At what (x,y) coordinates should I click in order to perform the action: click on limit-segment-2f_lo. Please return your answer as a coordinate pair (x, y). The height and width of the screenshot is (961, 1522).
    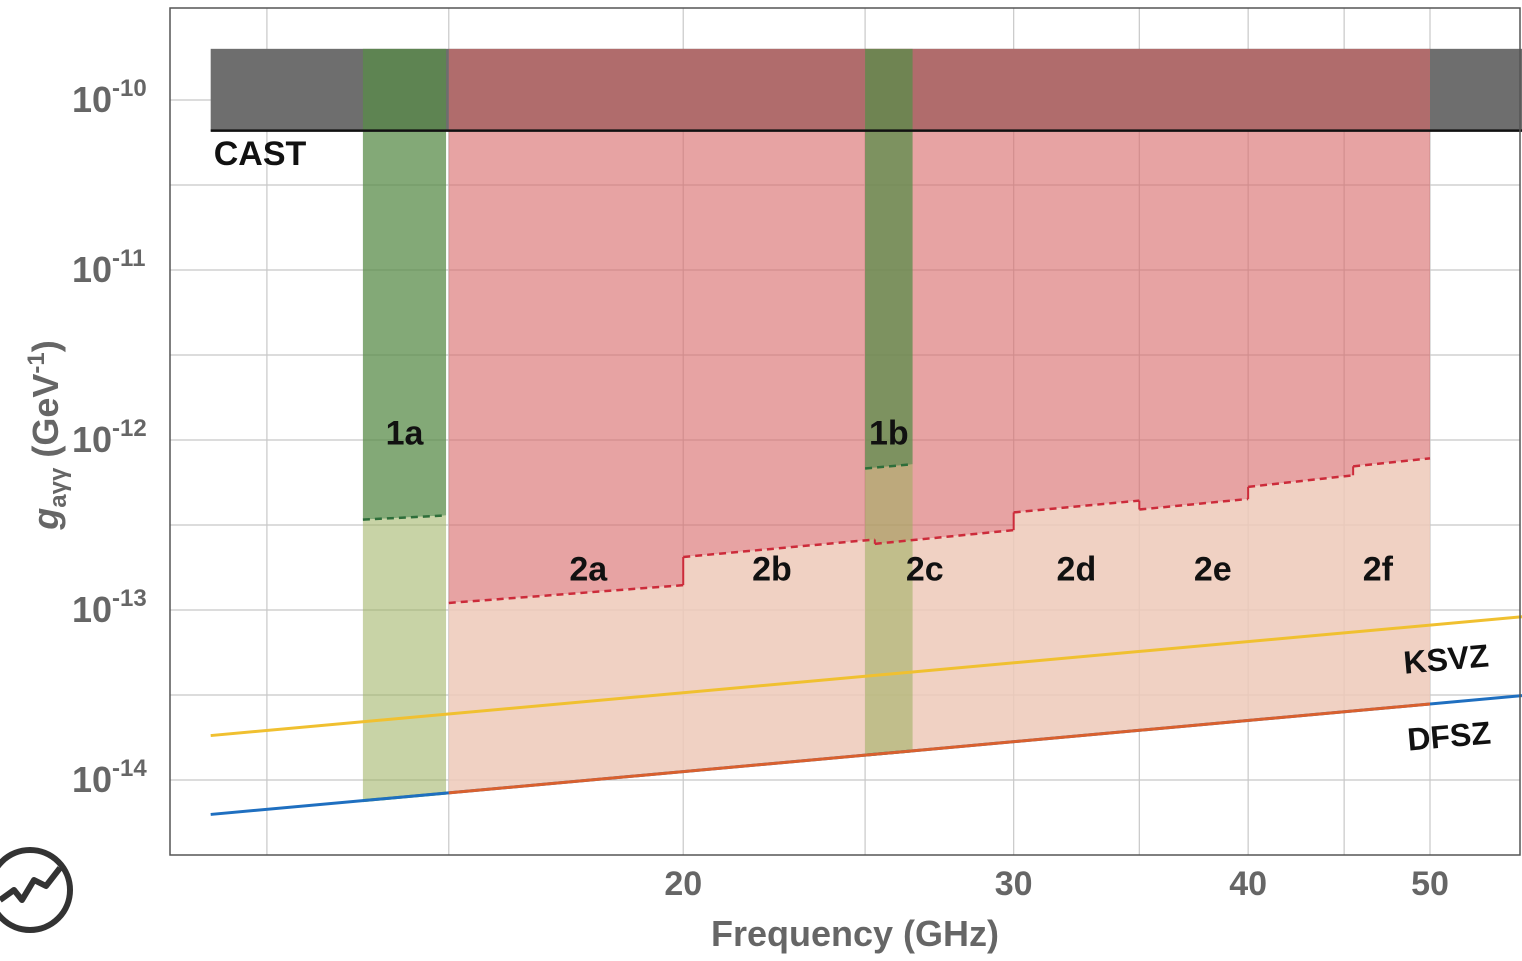
    Looking at the image, I should click on (1301, 481).